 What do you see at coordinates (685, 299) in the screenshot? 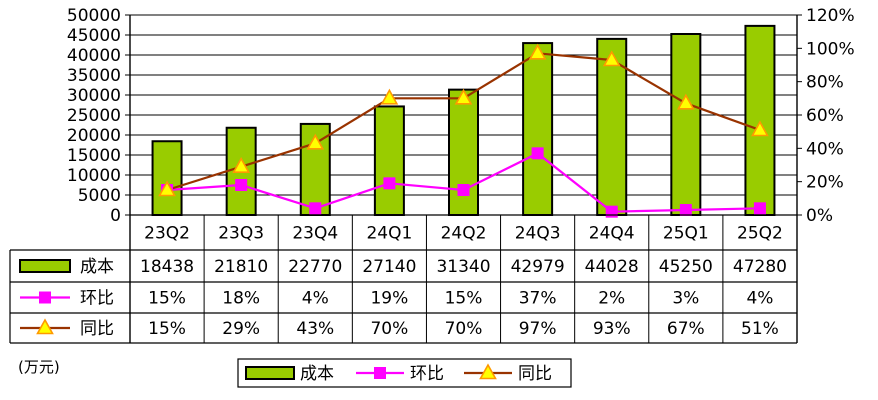
I see `data-label: 3%` at bounding box center [685, 299].